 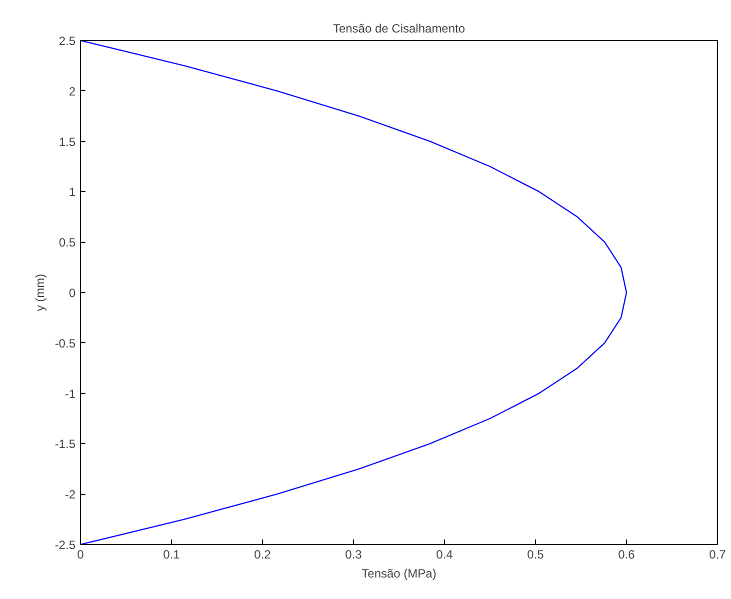 I want to click on x-tick-label: 0.4, so click(x=445, y=555).